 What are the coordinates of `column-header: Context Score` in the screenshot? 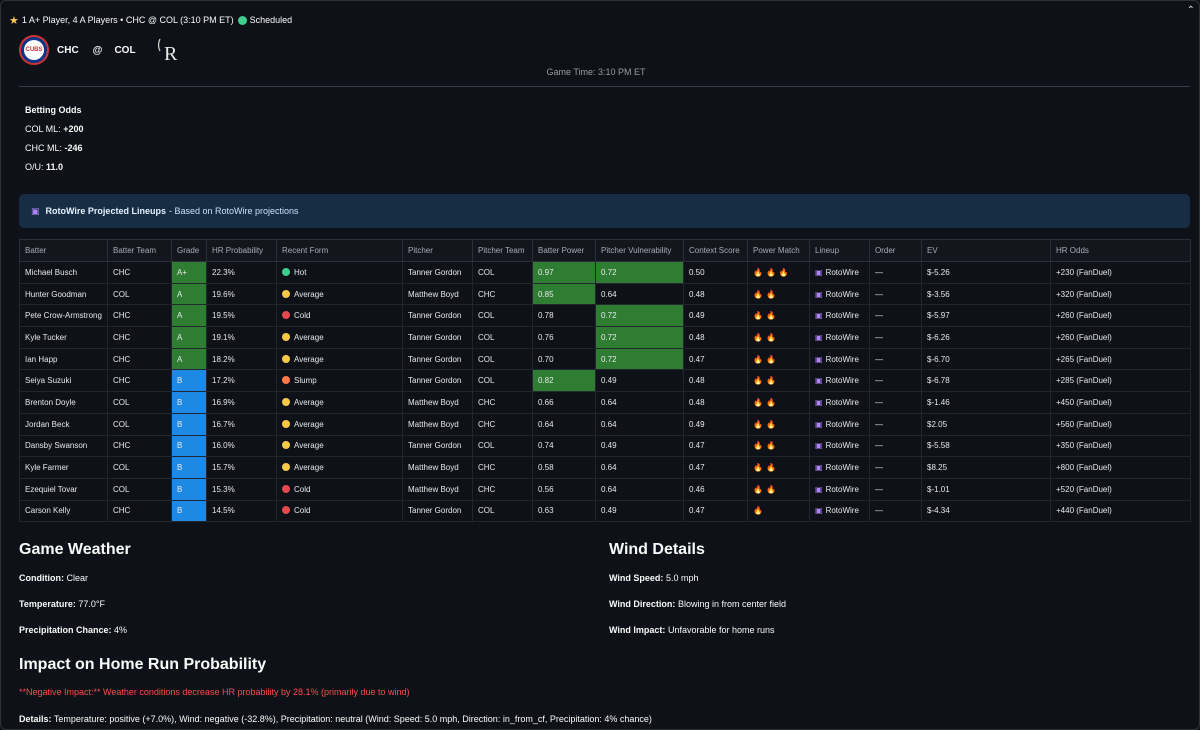 It's located at (716, 251).